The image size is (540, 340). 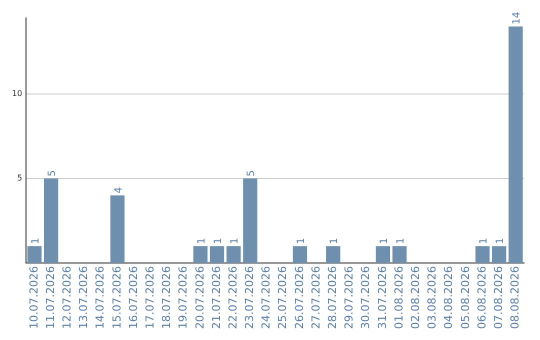 What do you see at coordinates (382, 298) in the screenshot?
I see `x-tick-label: 31.07.2026` at bounding box center [382, 298].